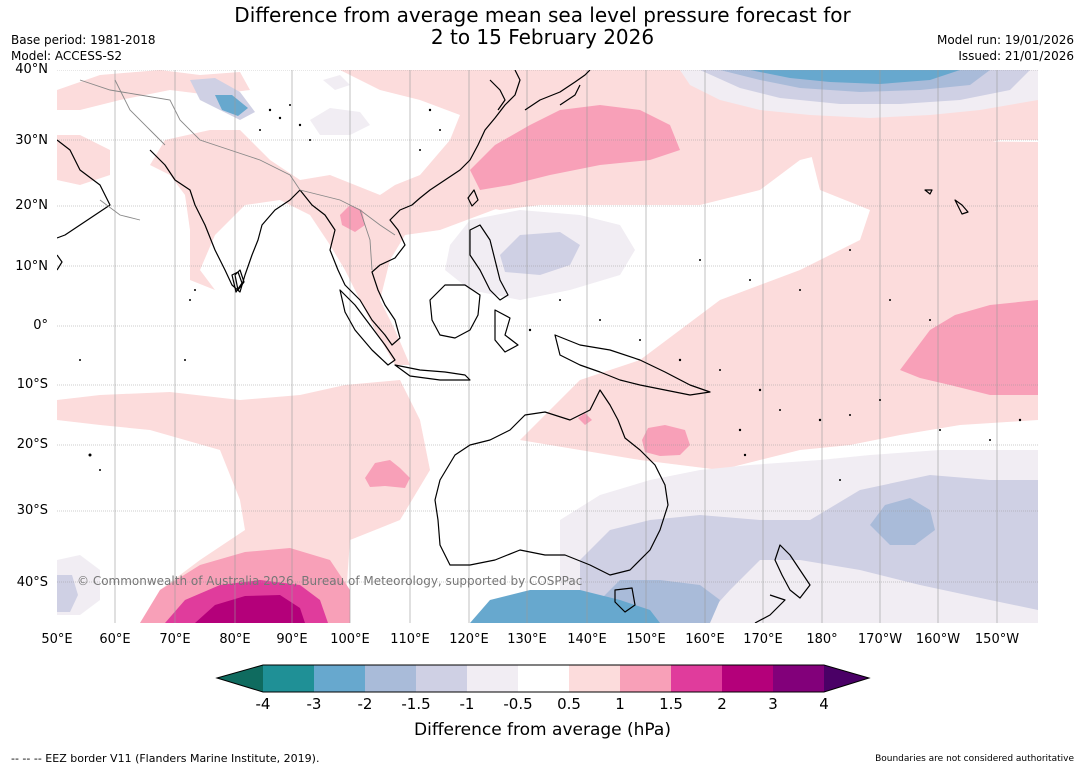 This screenshot has width=1085, height=770. What do you see at coordinates (292, 639) in the screenshot?
I see `lon-label-90e: 90°E` at bounding box center [292, 639].